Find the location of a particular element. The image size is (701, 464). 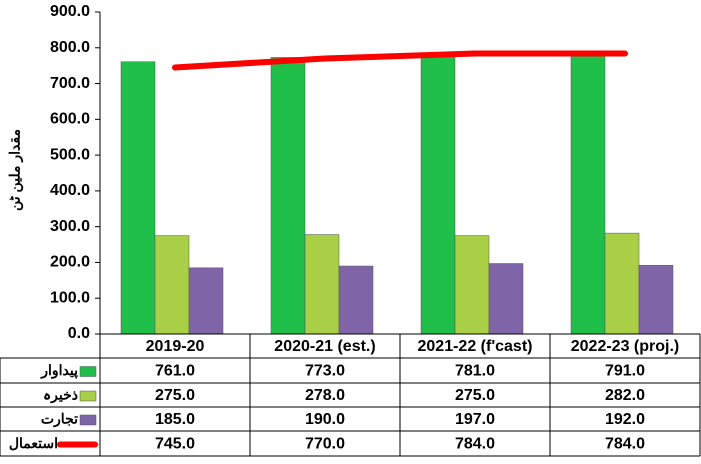

y-tick-label: 100.0 is located at coordinates (70, 297).